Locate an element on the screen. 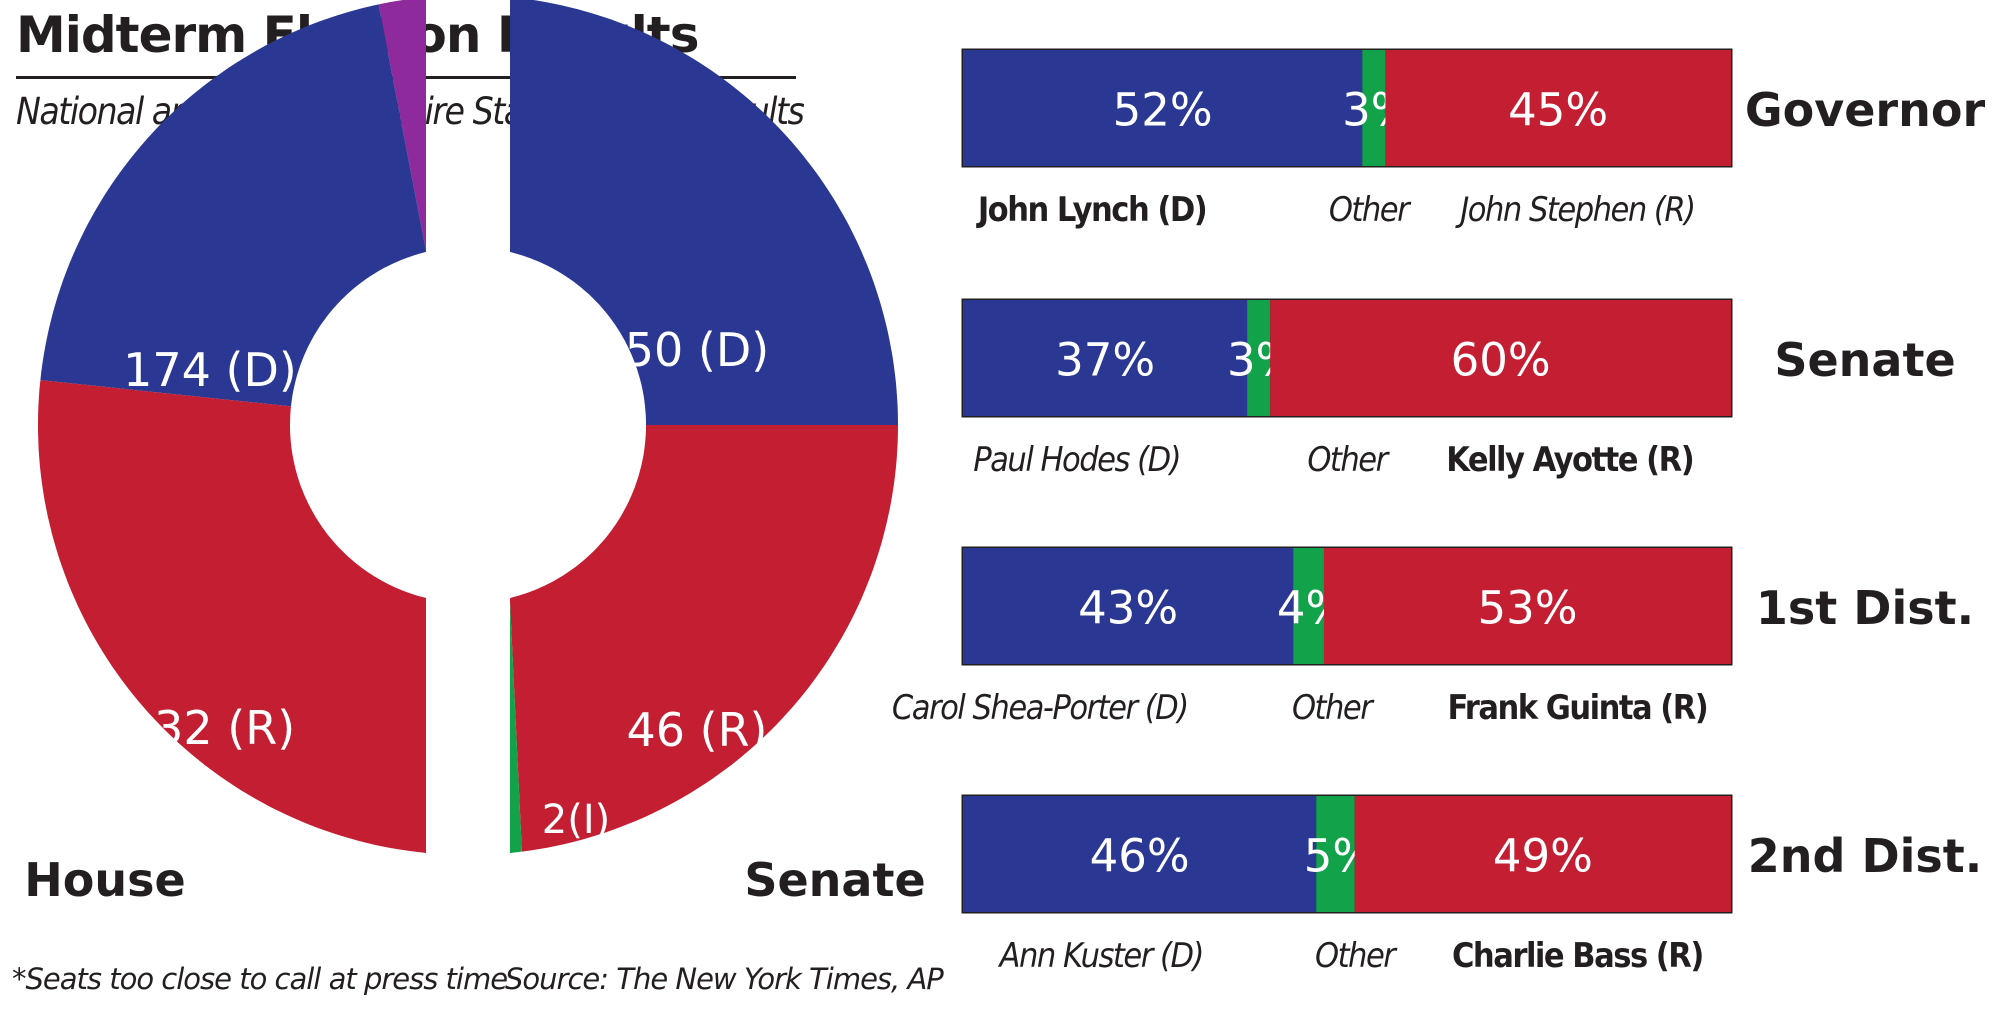 This screenshot has height=1013, width=2000. candidate-name: Frank Guinta (R) is located at coordinates (1578, 708).